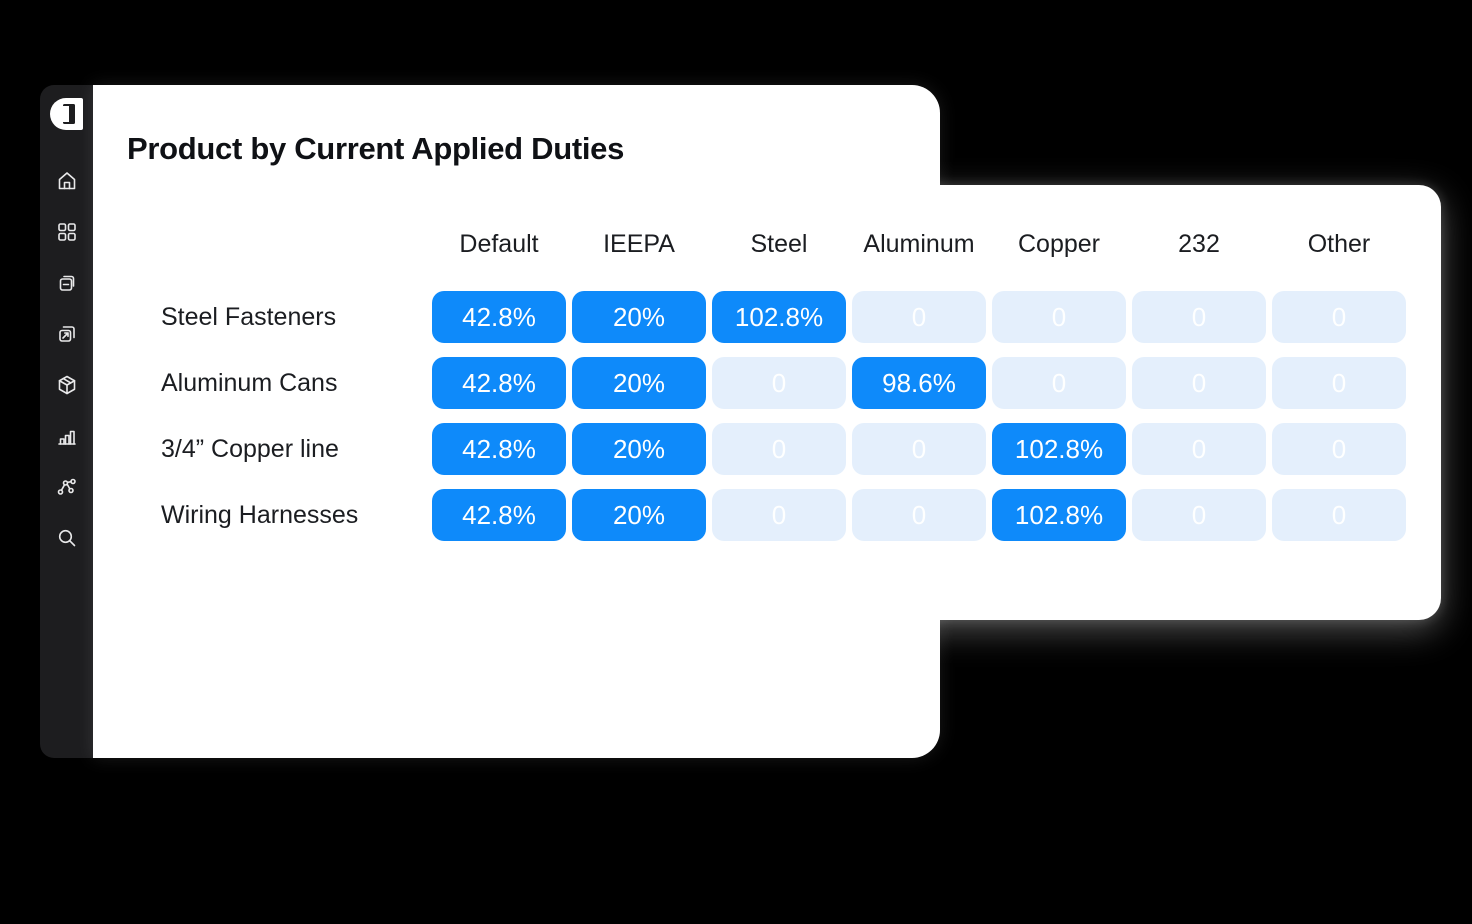 This screenshot has width=1472, height=924. What do you see at coordinates (919, 243) in the screenshot?
I see `column-header-aluminum: Aluminum` at bounding box center [919, 243].